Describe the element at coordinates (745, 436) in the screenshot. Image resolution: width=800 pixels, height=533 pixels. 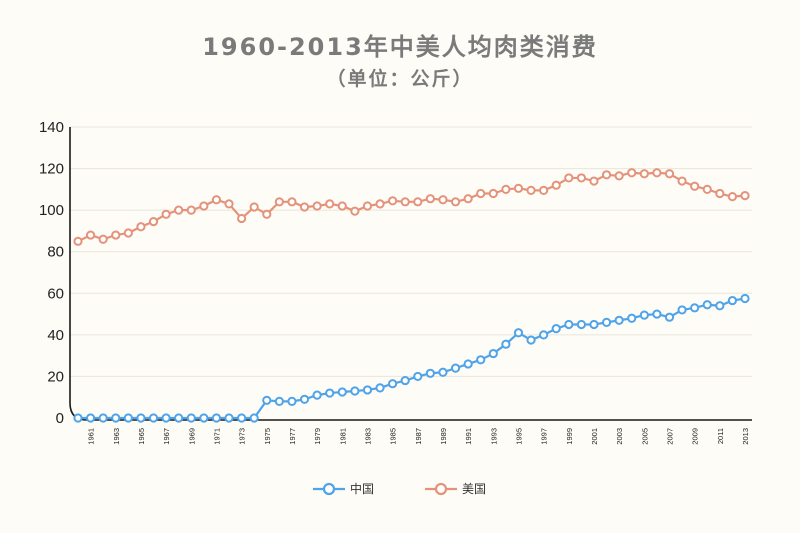
I see `x-tick-label: 2013` at that location.